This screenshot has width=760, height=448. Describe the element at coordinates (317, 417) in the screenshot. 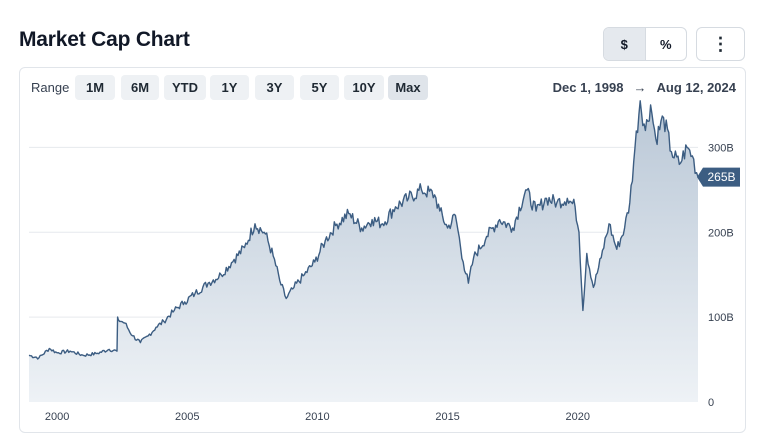

I see `x-tick-label: 2010` at that location.